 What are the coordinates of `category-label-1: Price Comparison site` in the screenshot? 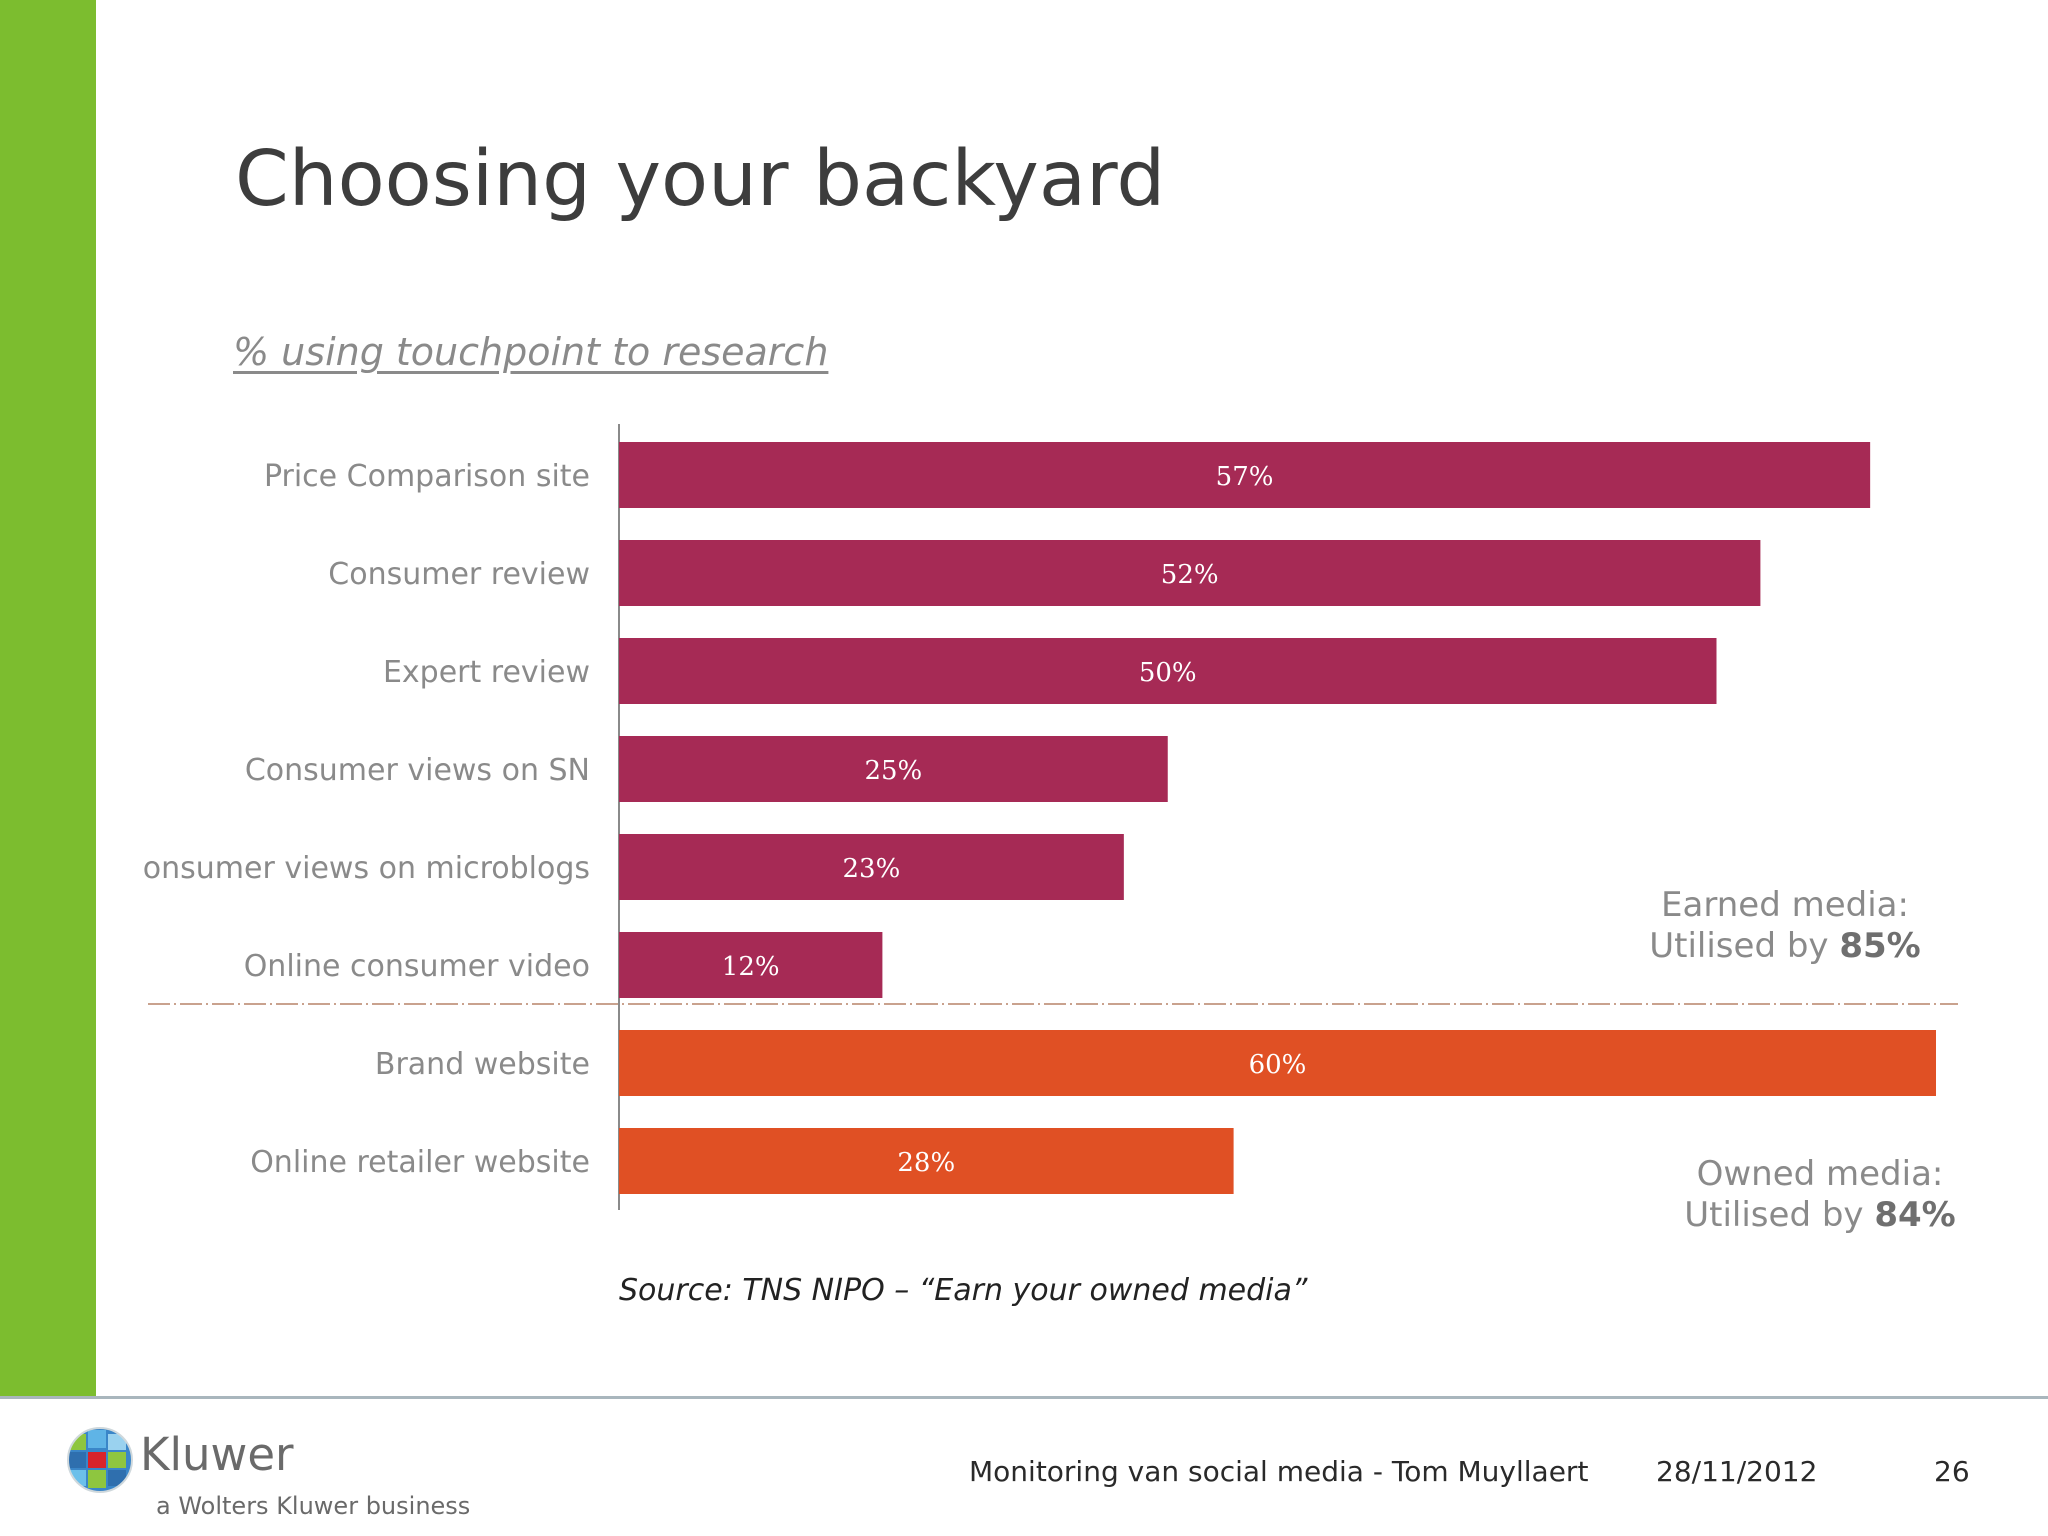 It's located at (427, 476).